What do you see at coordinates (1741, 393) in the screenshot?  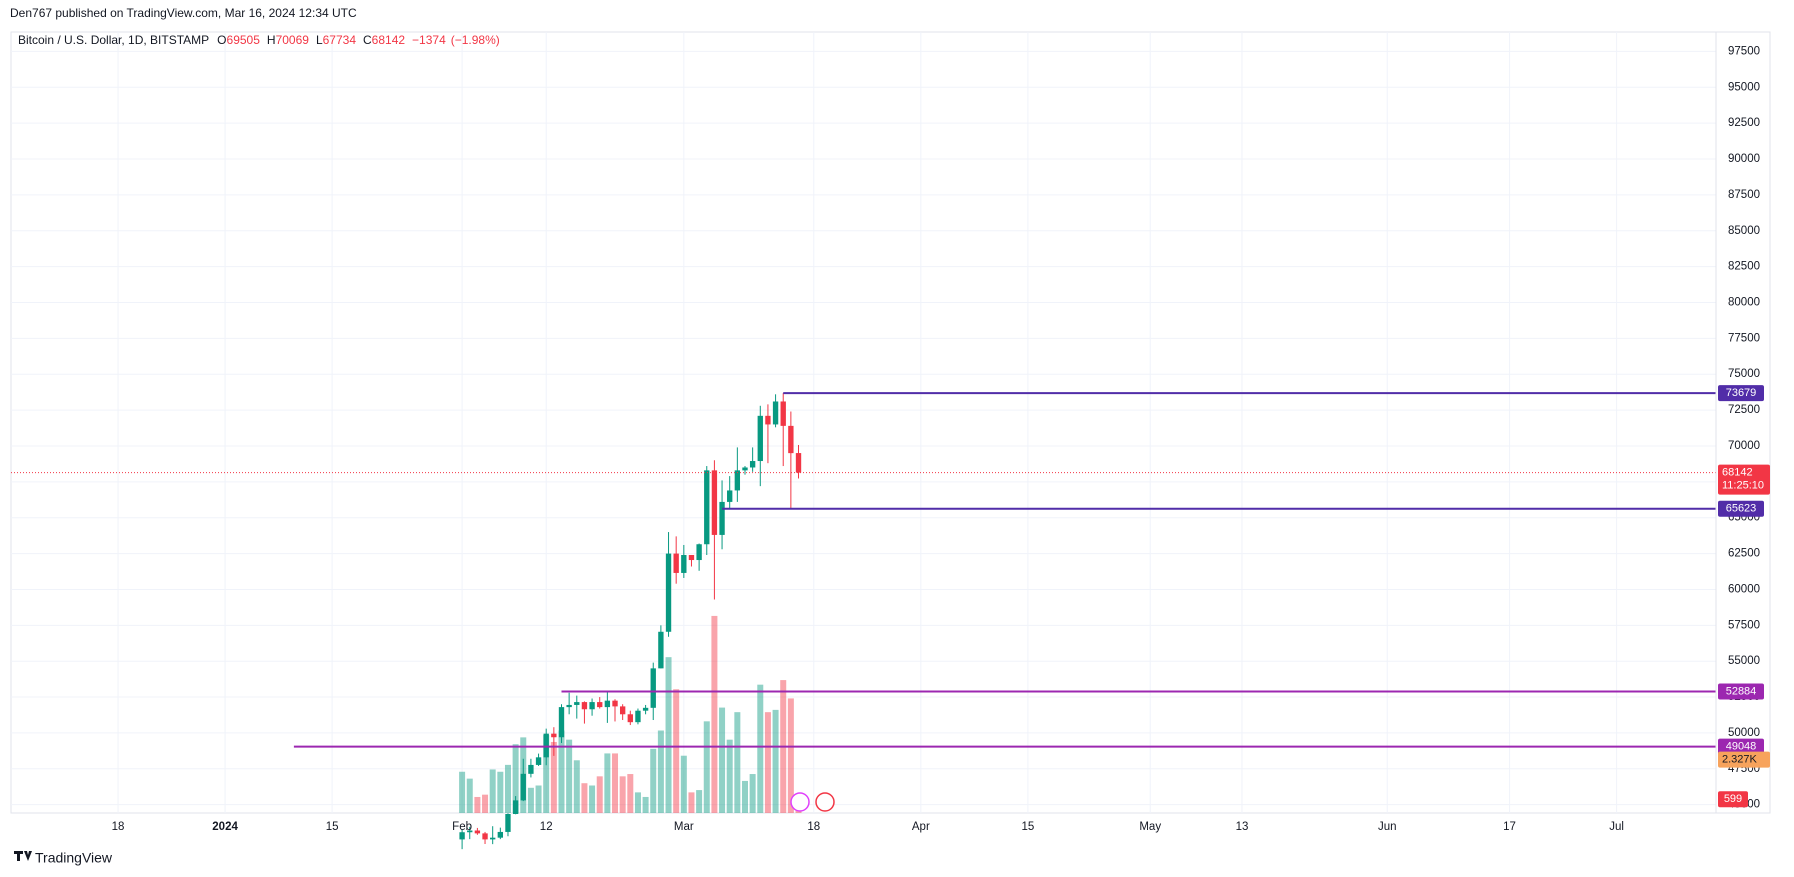 I see `level-label: 73679` at bounding box center [1741, 393].